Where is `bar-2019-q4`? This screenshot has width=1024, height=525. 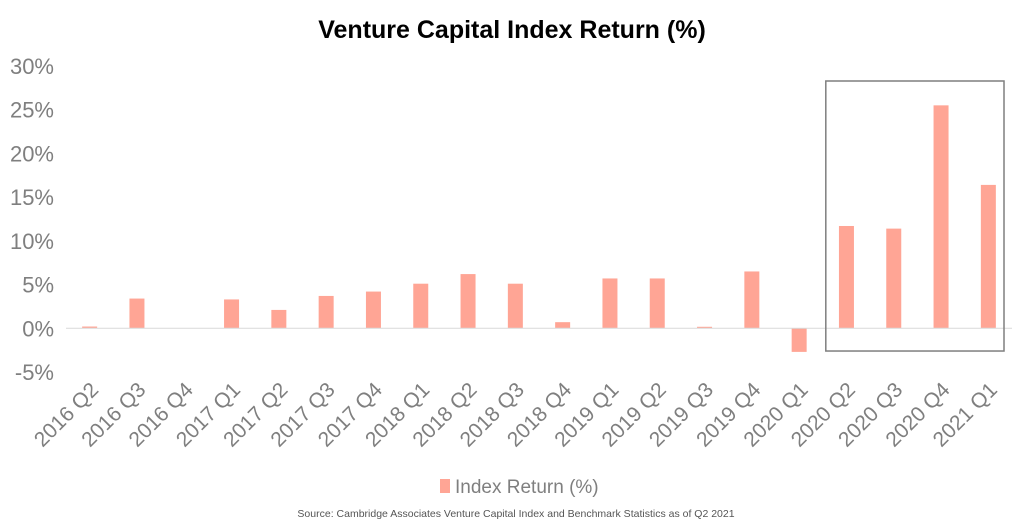 bar-2019-q4 is located at coordinates (752, 300).